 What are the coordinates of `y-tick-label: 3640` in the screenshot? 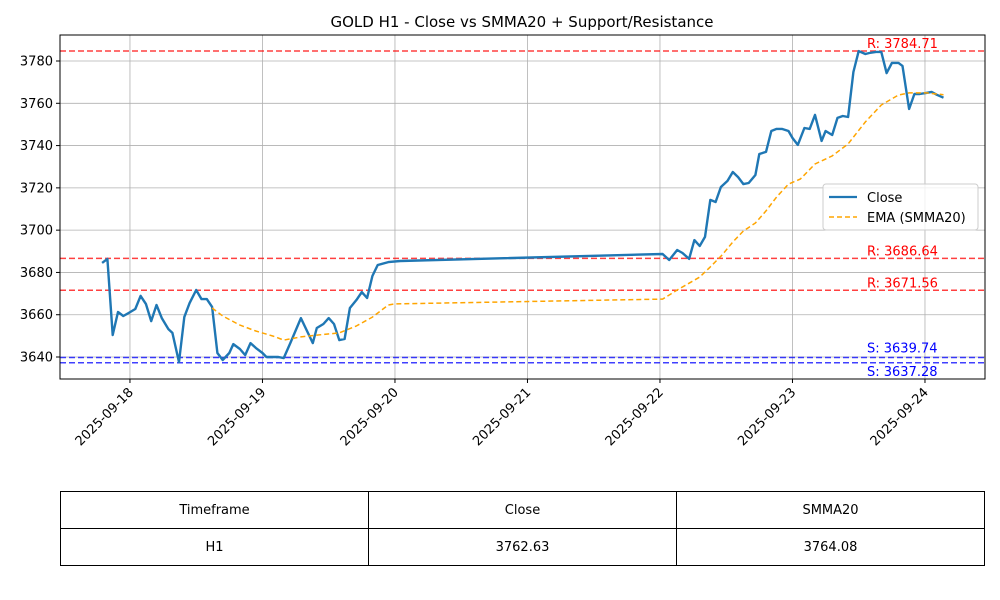 It's located at (36, 358).